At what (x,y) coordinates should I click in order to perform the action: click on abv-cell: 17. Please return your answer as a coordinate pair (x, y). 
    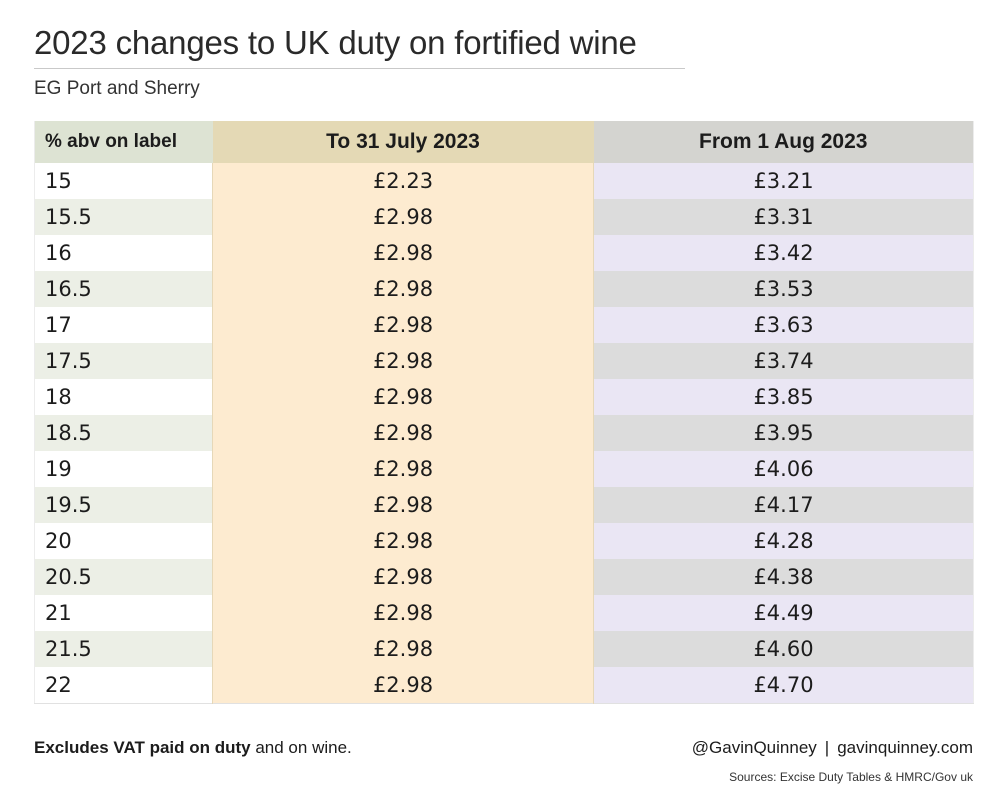
    Looking at the image, I should click on (123, 325).